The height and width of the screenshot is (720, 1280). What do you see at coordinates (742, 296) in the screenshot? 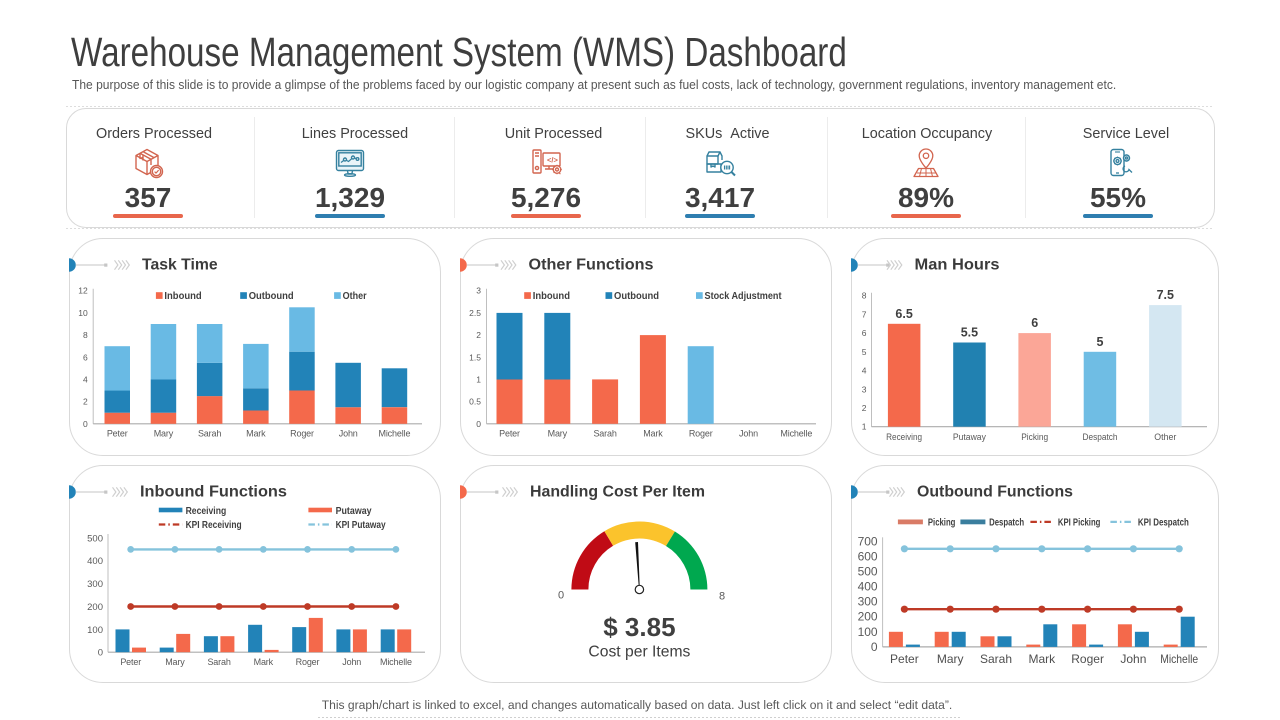
I see `svg-text: Stock Adjustment` at bounding box center [742, 296].